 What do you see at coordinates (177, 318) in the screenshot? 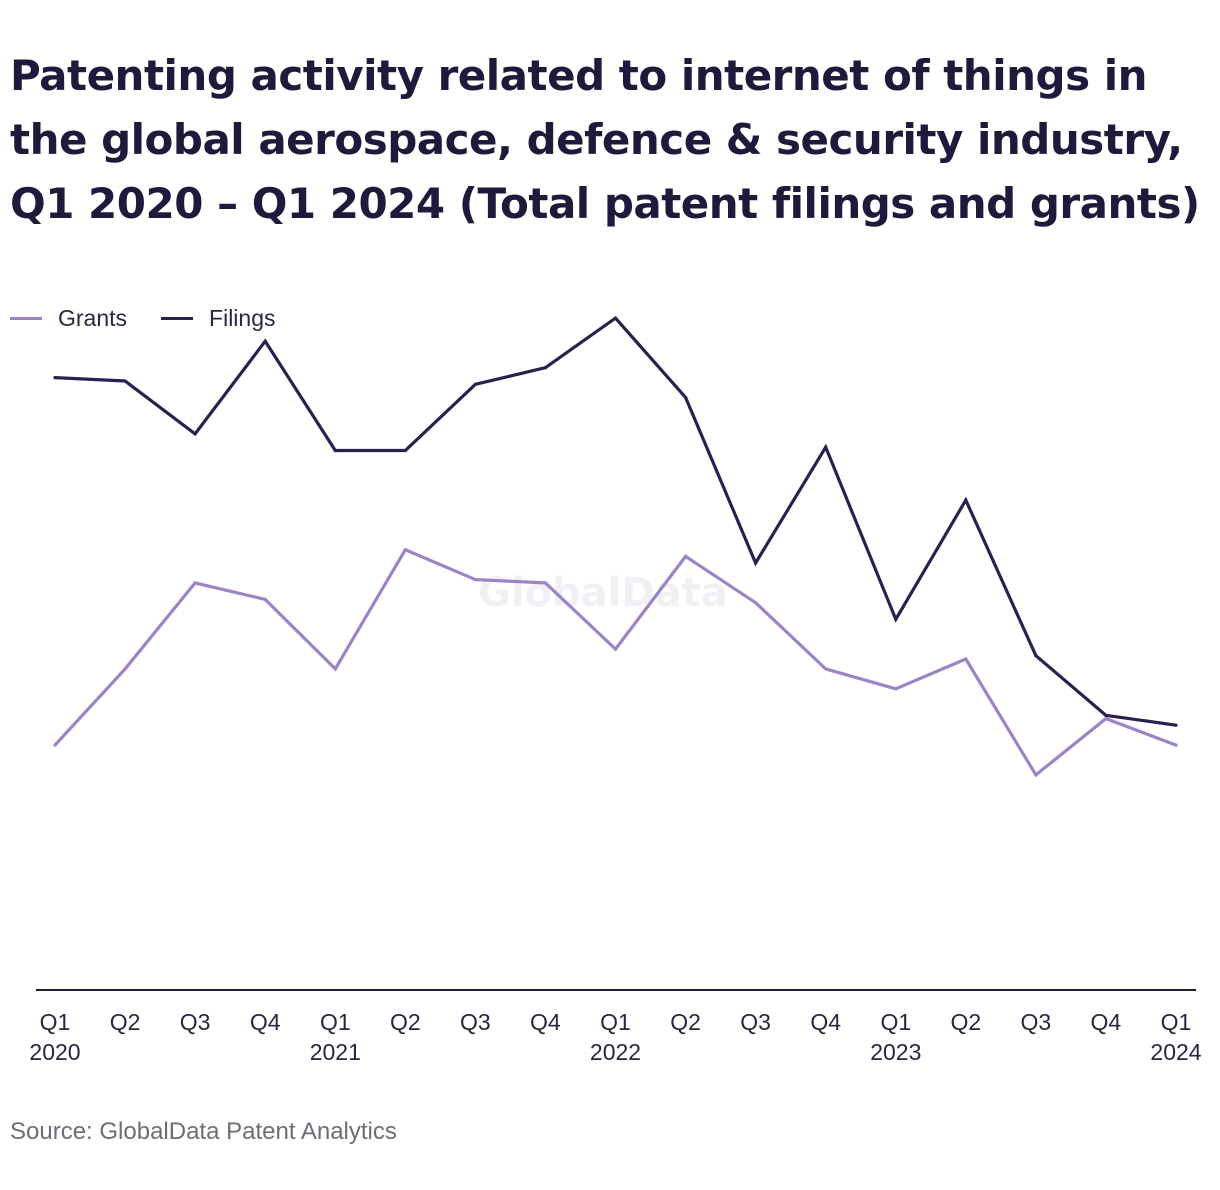
I see `legend-swatch-filings` at bounding box center [177, 318].